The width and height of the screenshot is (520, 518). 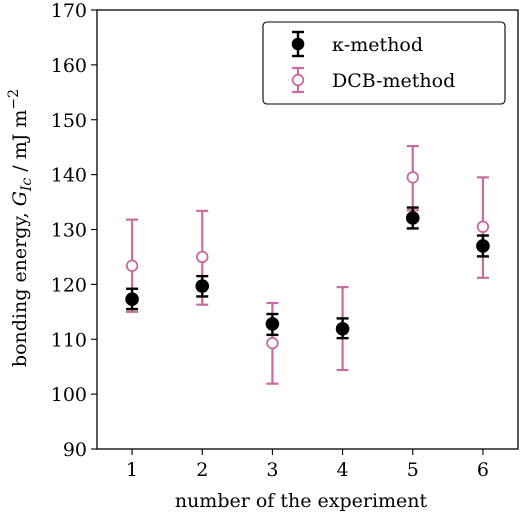 What do you see at coordinates (69, 121) in the screenshot?
I see `y-tick-label: 150` at bounding box center [69, 121].